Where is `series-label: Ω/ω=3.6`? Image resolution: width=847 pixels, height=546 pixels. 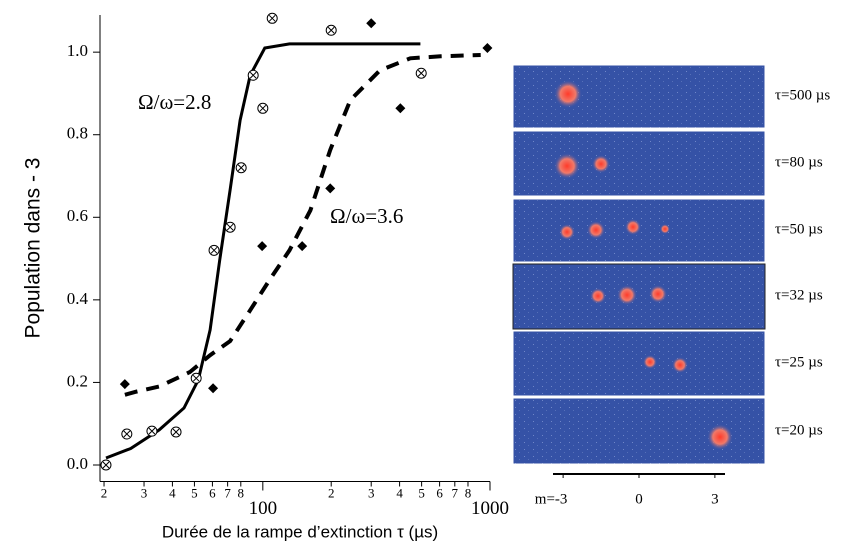 series-label: Ω/ω=3.6 is located at coordinates (366, 216).